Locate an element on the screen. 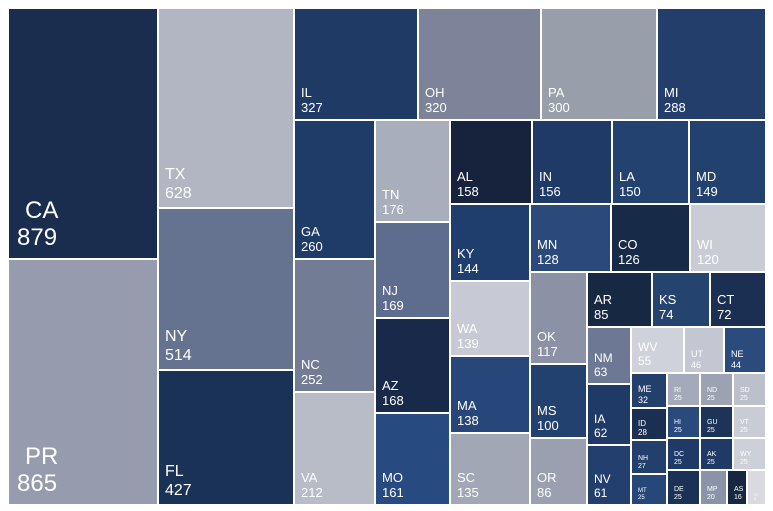 The height and width of the screenshot is (511, 773). treemap-tile-wi: WI 120 is located at coordinates (728, 238).